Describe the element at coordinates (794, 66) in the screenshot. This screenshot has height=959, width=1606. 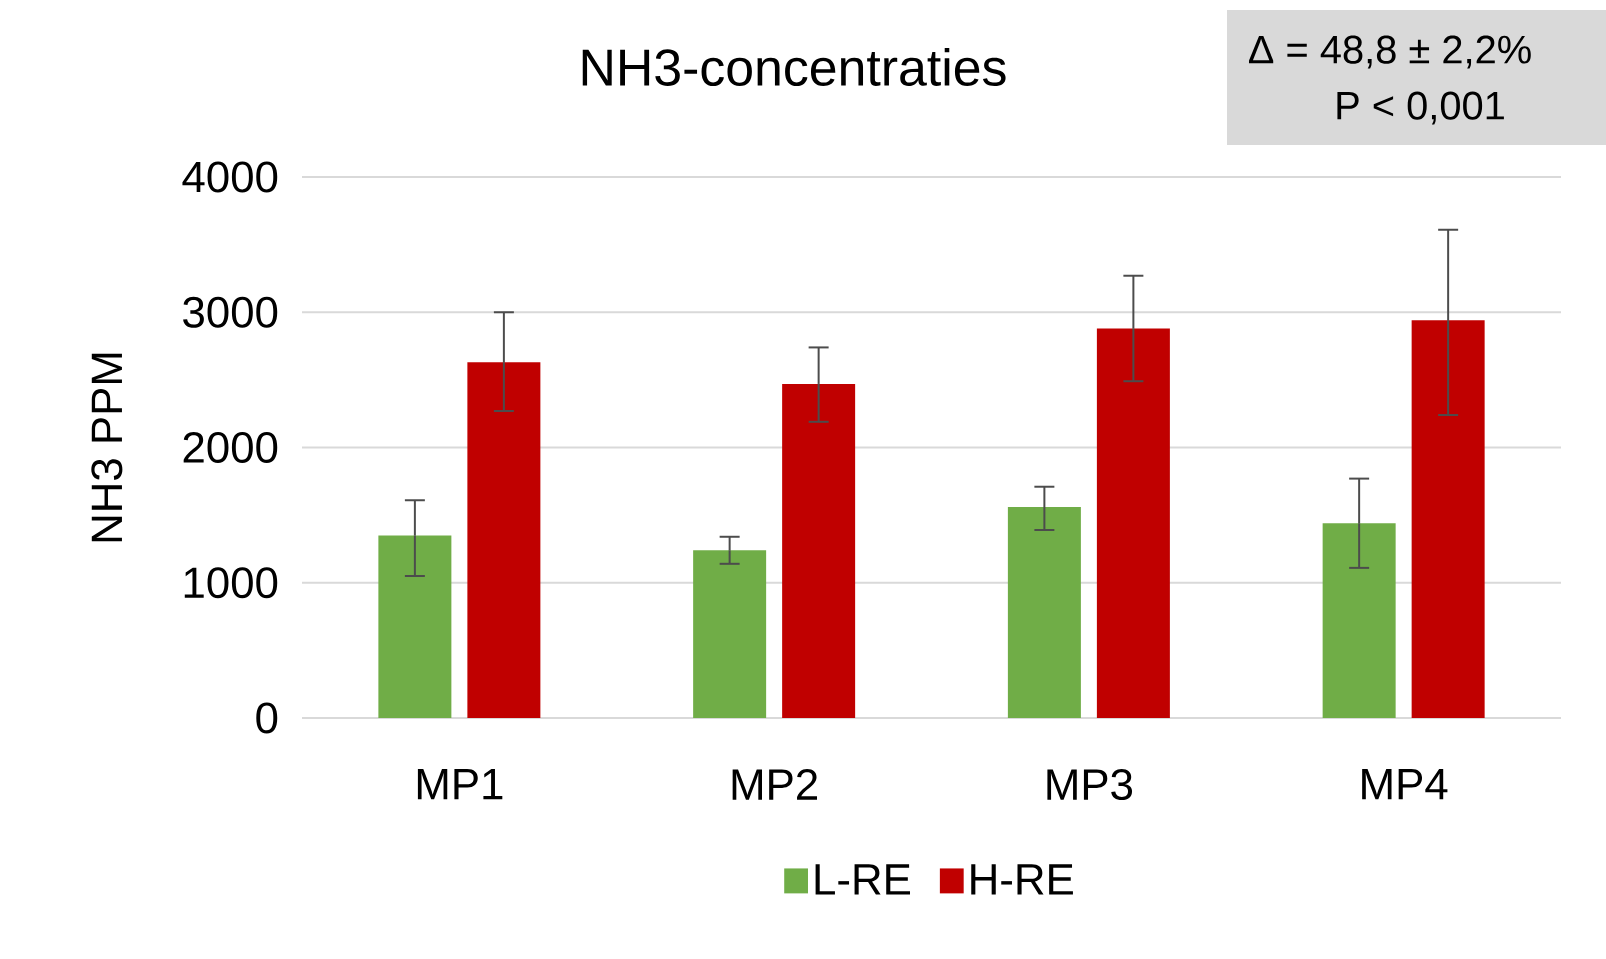
I see `chart-title: NH3-concentraties` at that location.